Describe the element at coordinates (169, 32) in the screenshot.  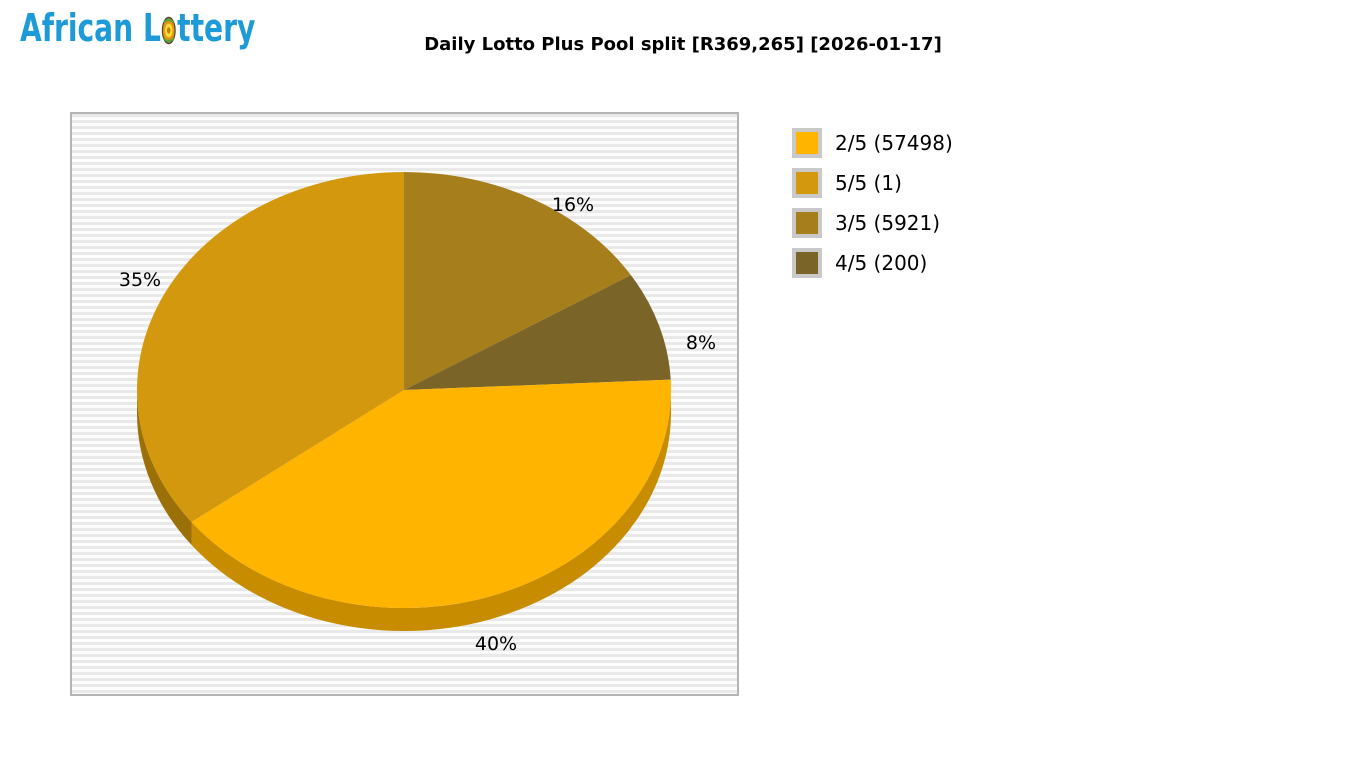
I see `lottery-ball-icon` at that location.